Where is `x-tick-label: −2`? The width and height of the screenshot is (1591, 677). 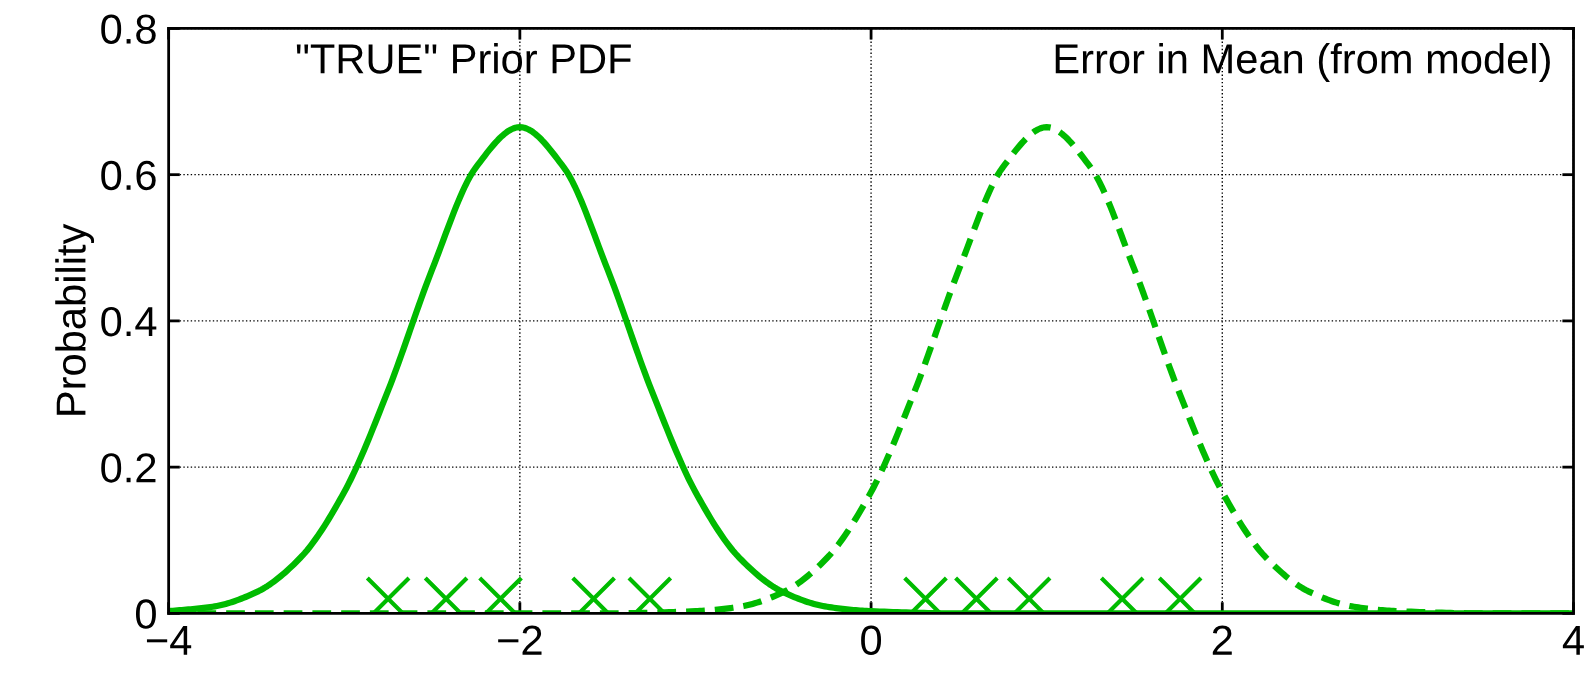
x-tick-label: −2 is located at coordinates (520, 640).